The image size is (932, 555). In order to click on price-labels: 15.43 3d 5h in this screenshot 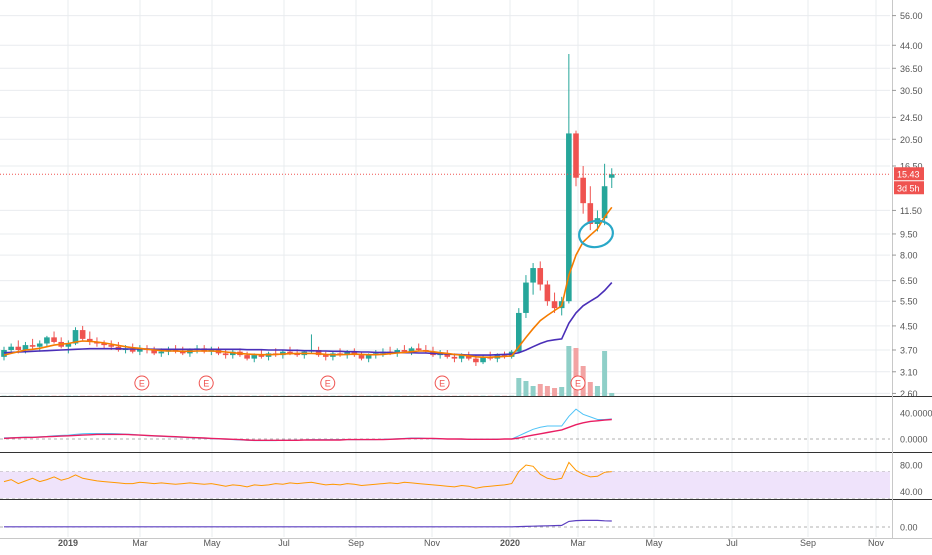, I will do `click(909, 181)`.